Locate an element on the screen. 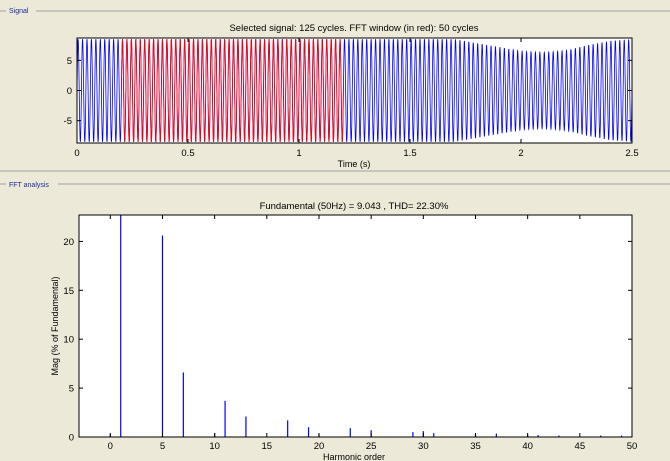 This screenshot has height=461, width=670. signal-x-tick-label: 2.5 is located at coordinates (631, 153).